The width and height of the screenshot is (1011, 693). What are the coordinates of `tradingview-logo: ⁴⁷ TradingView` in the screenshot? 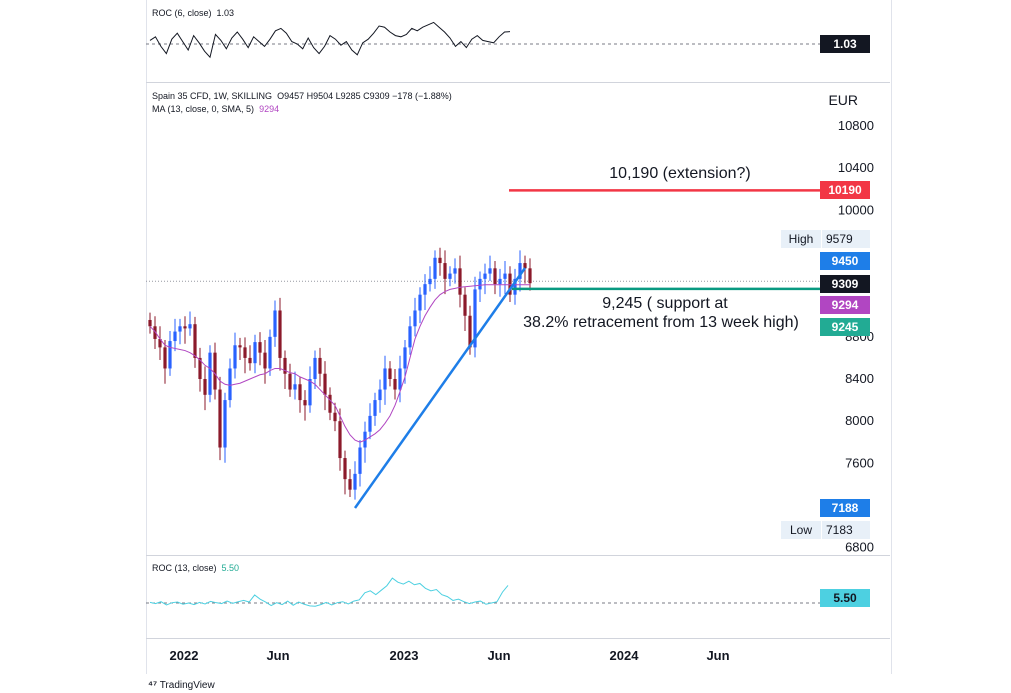 It's located at (181, 685).